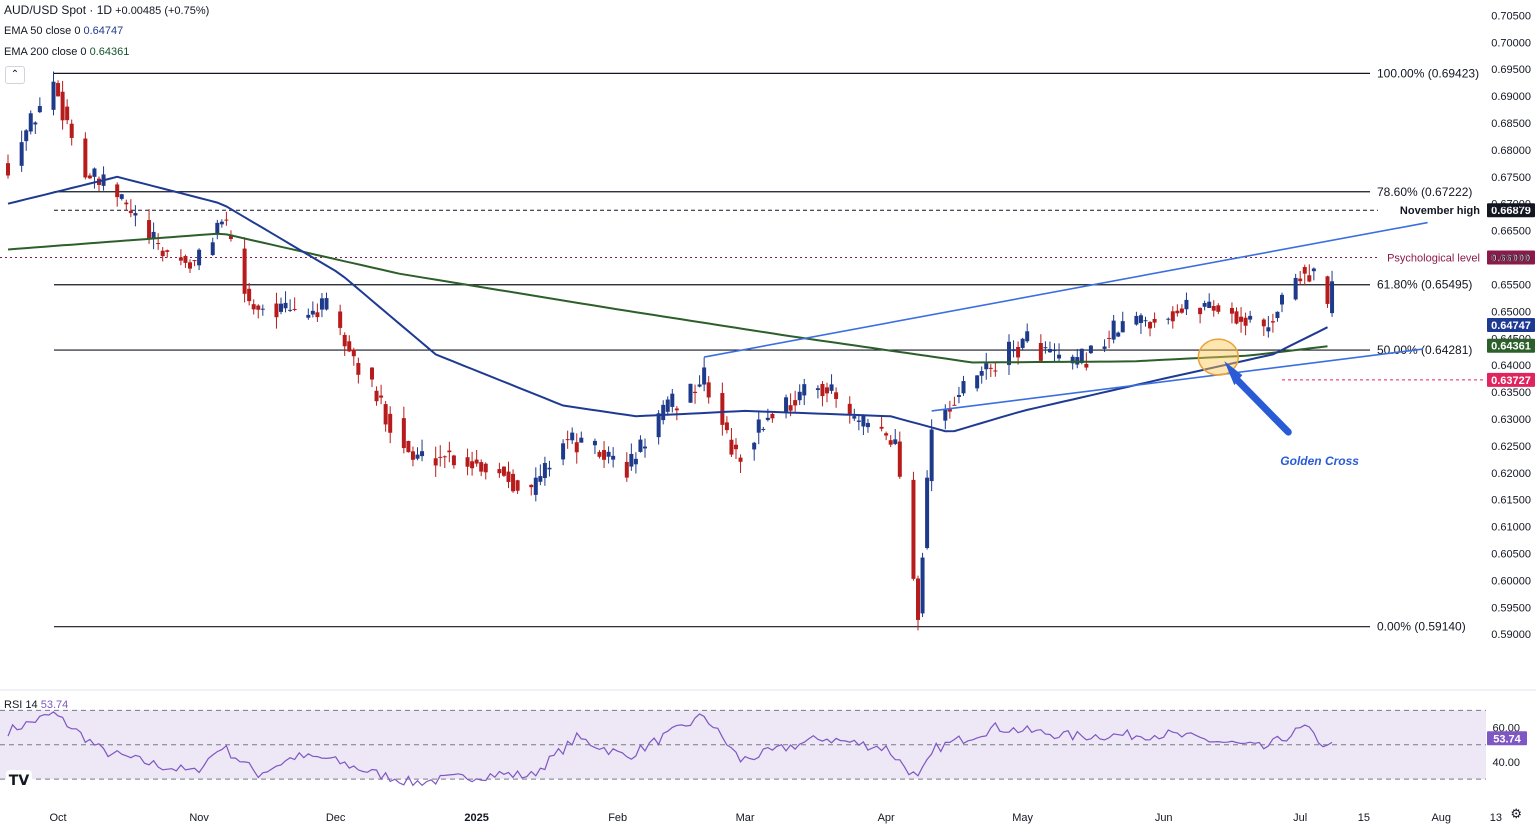  What do you see at coordinates (1506, 763) in the screenshot?
I see `rsi-tick-label-1: 40.00` at bounding box center [1506, 763].